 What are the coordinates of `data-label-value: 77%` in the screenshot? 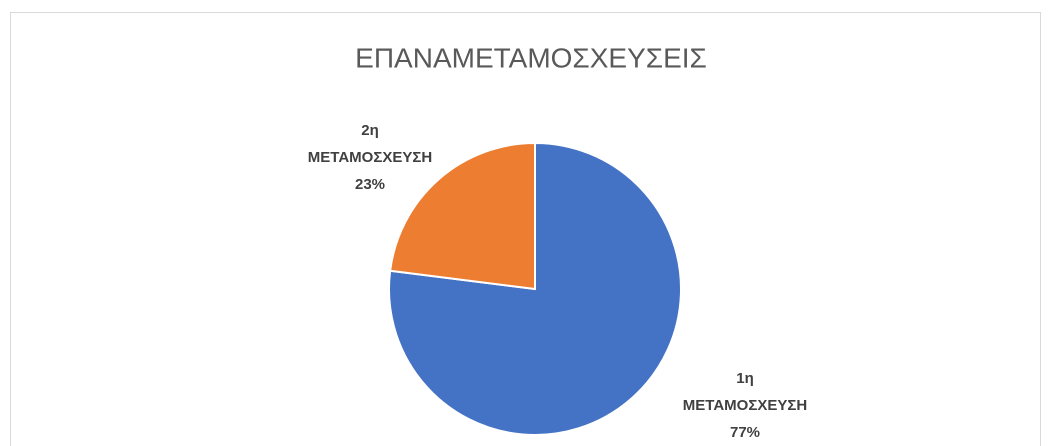 It's located at (745, 432).